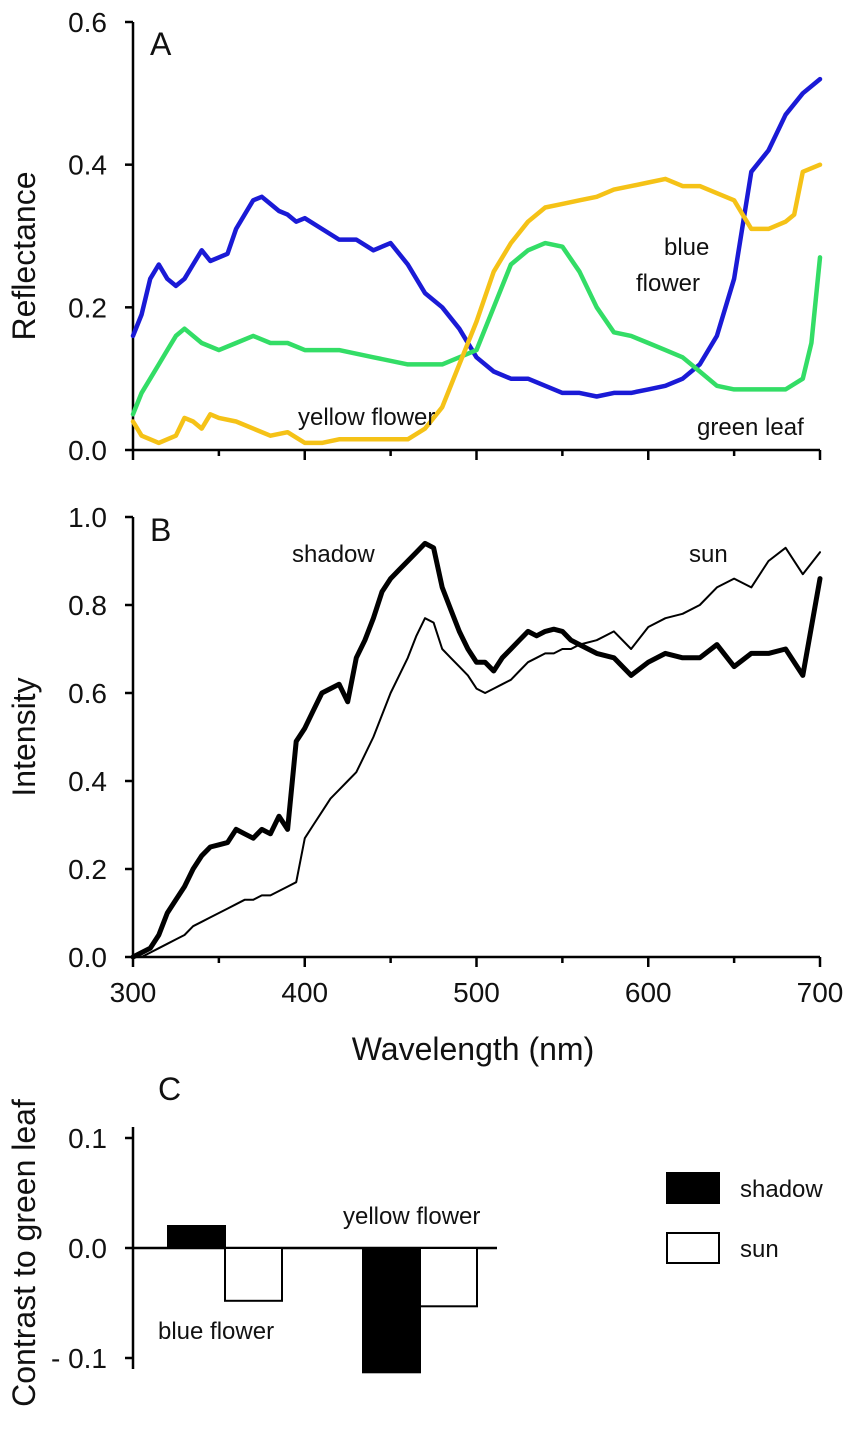 The image size is (851, 1437). I want to click on panel-b-x-tick-label-3: 600, so click(648, 992).